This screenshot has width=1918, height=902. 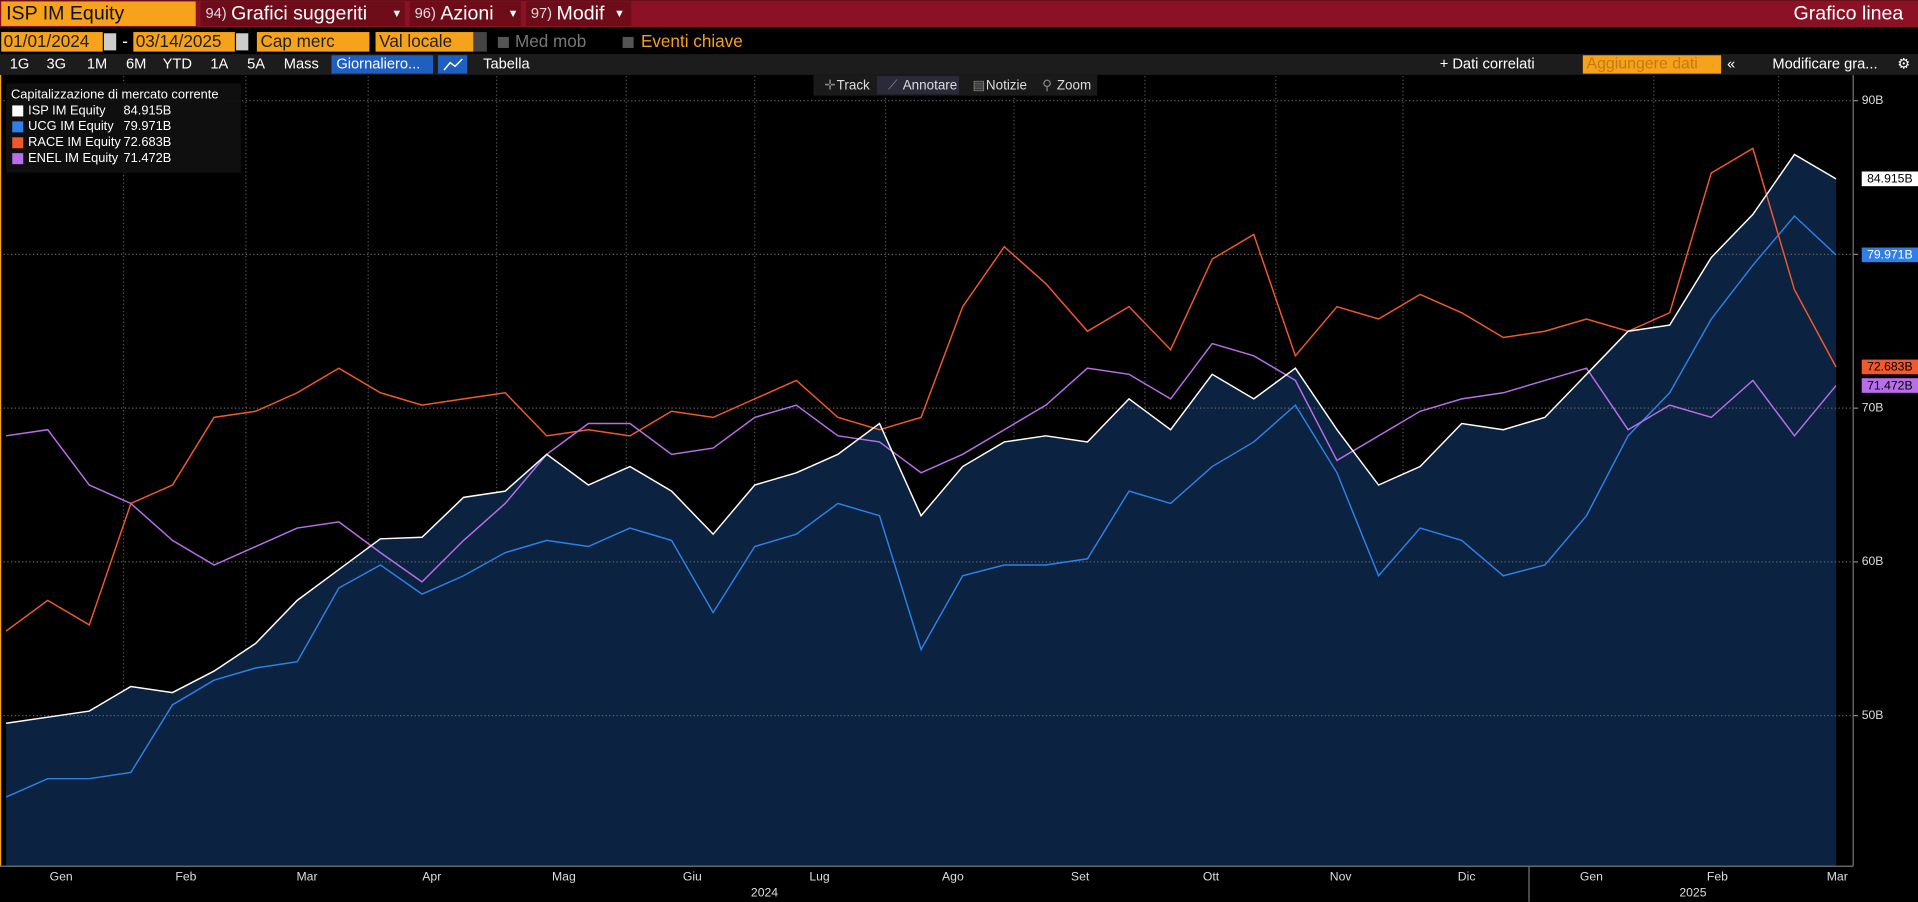 I want to click on tool-icon: ⟋, so click(x=893, y=84).